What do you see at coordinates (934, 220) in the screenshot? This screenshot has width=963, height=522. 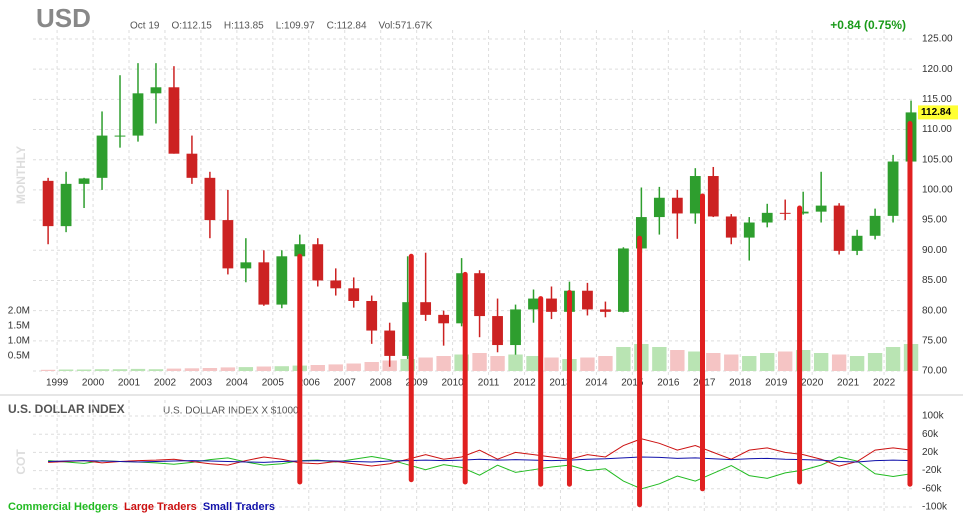 I see `y-tick-label: 95.00` at bounding box center [934, 220].